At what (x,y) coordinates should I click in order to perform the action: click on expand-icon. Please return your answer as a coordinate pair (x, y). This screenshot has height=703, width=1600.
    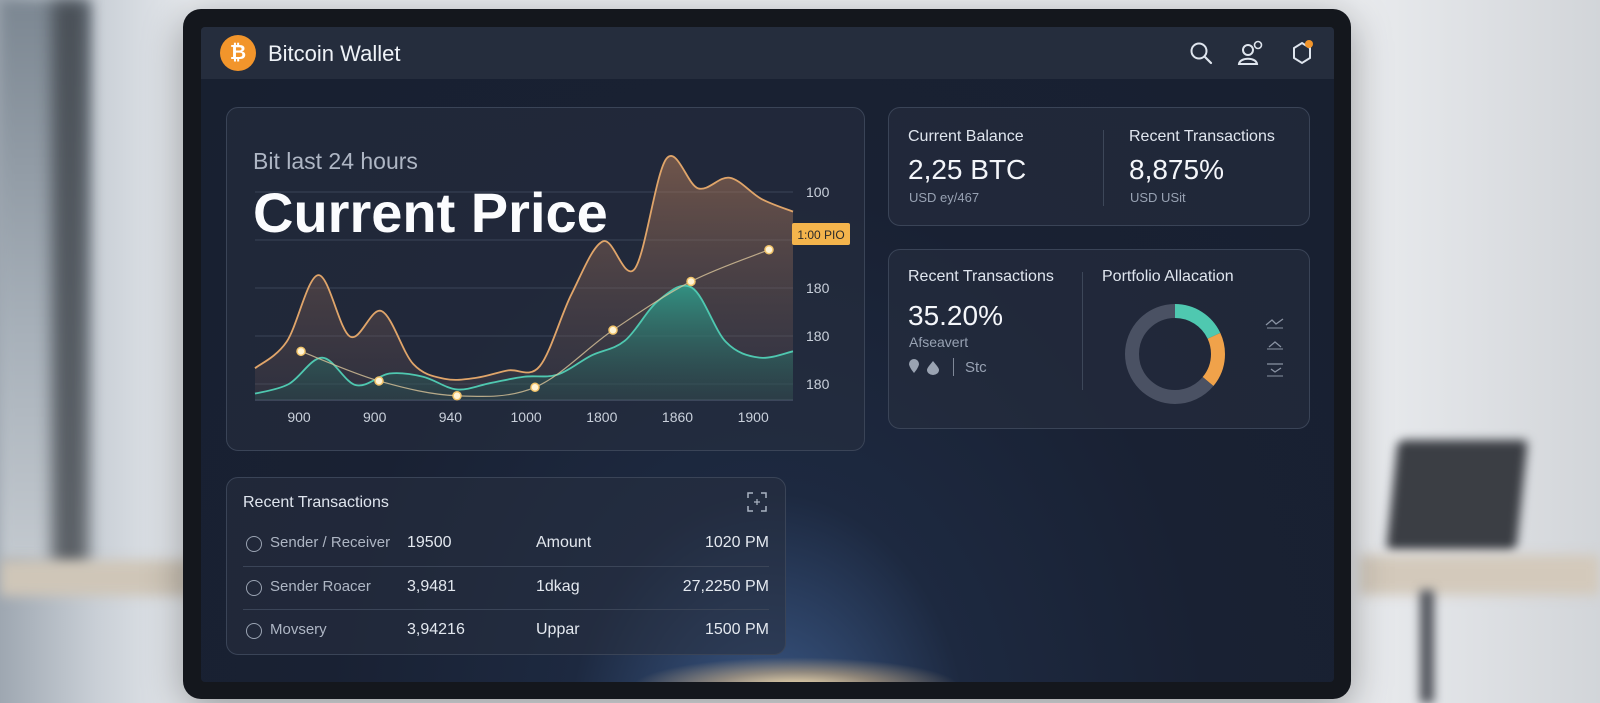
    Looking at the image, I should click on (757, 502).